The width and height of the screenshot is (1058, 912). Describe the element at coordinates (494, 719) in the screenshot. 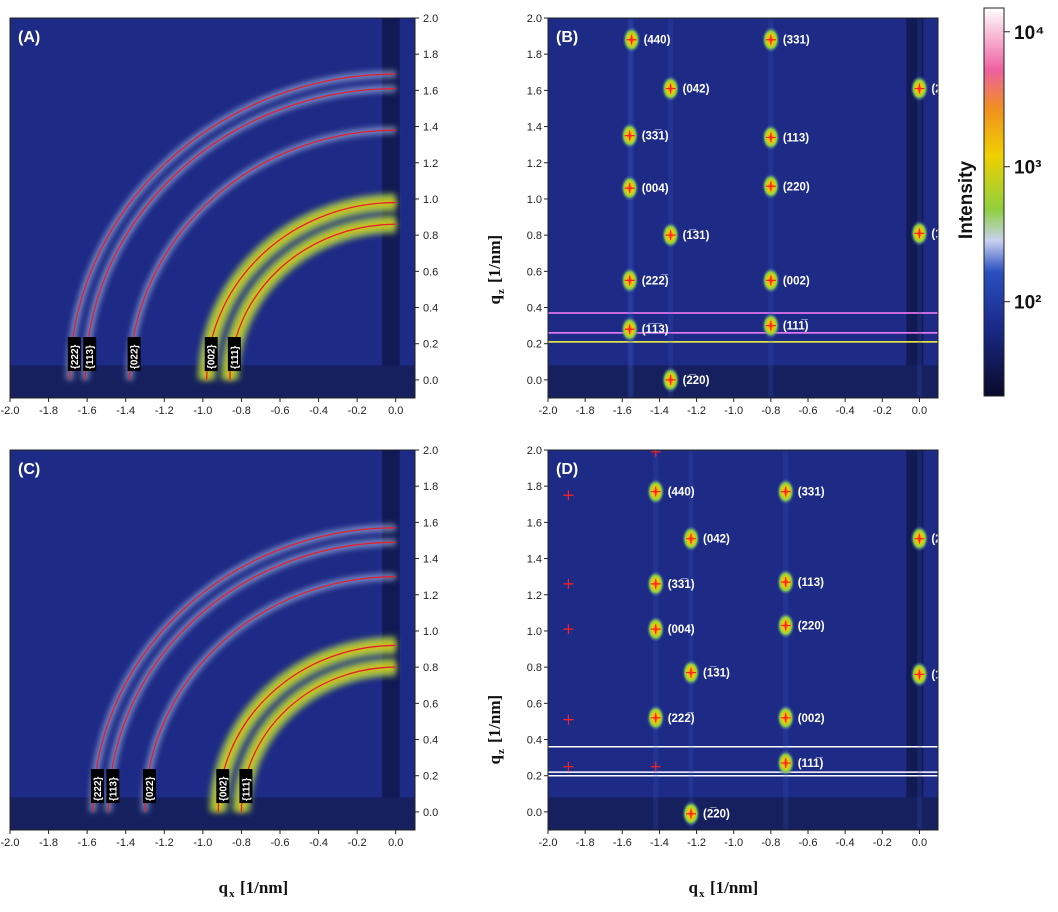

I see `y-axis-label-unit-bottom: [1/nm]` at that location.